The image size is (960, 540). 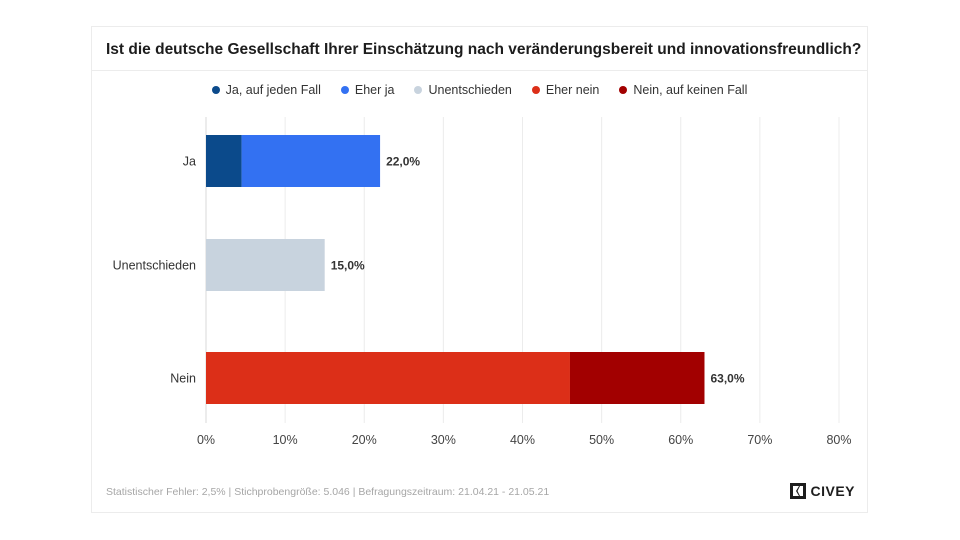 What do you see at coordinates (374, 90) in the screenshot?
I see `legend-label: Eher ja` at bounding box center [374, 90].